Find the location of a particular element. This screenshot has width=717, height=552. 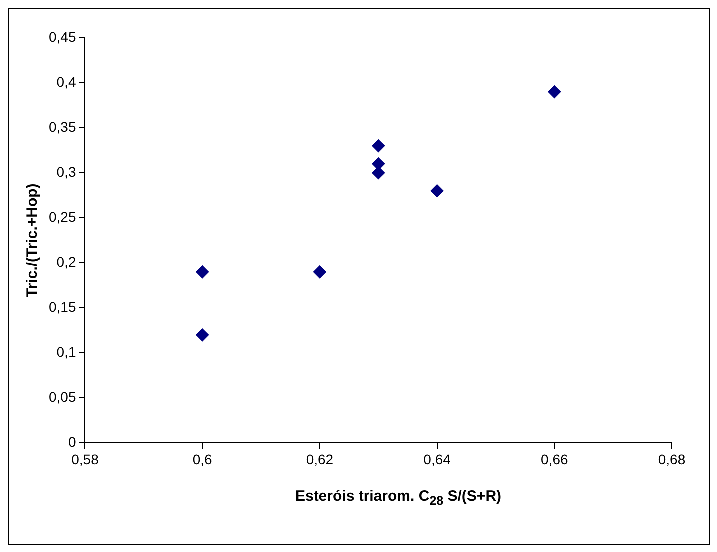

x-axis-title: Esteróis triarom. C$_{28}$ S/(S+R) is located at coordinates (398, 498).